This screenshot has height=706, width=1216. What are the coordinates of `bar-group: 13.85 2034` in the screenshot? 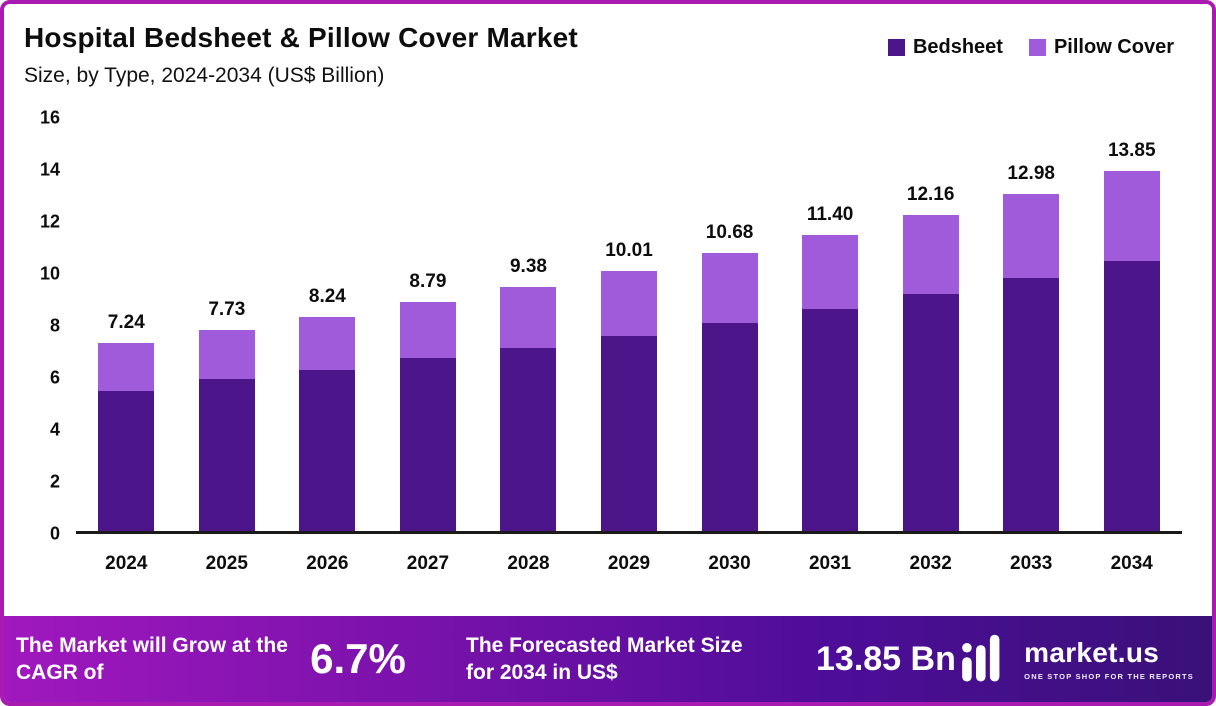 It's located at (1131, 346).